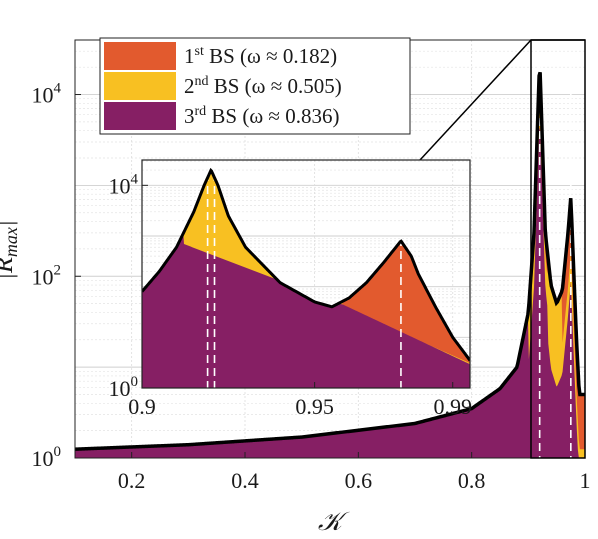 This screenshot has height=539, width=598. I want to click on main-y-ticks: 10⁰ 10² 10⁴, so click(56, 276).